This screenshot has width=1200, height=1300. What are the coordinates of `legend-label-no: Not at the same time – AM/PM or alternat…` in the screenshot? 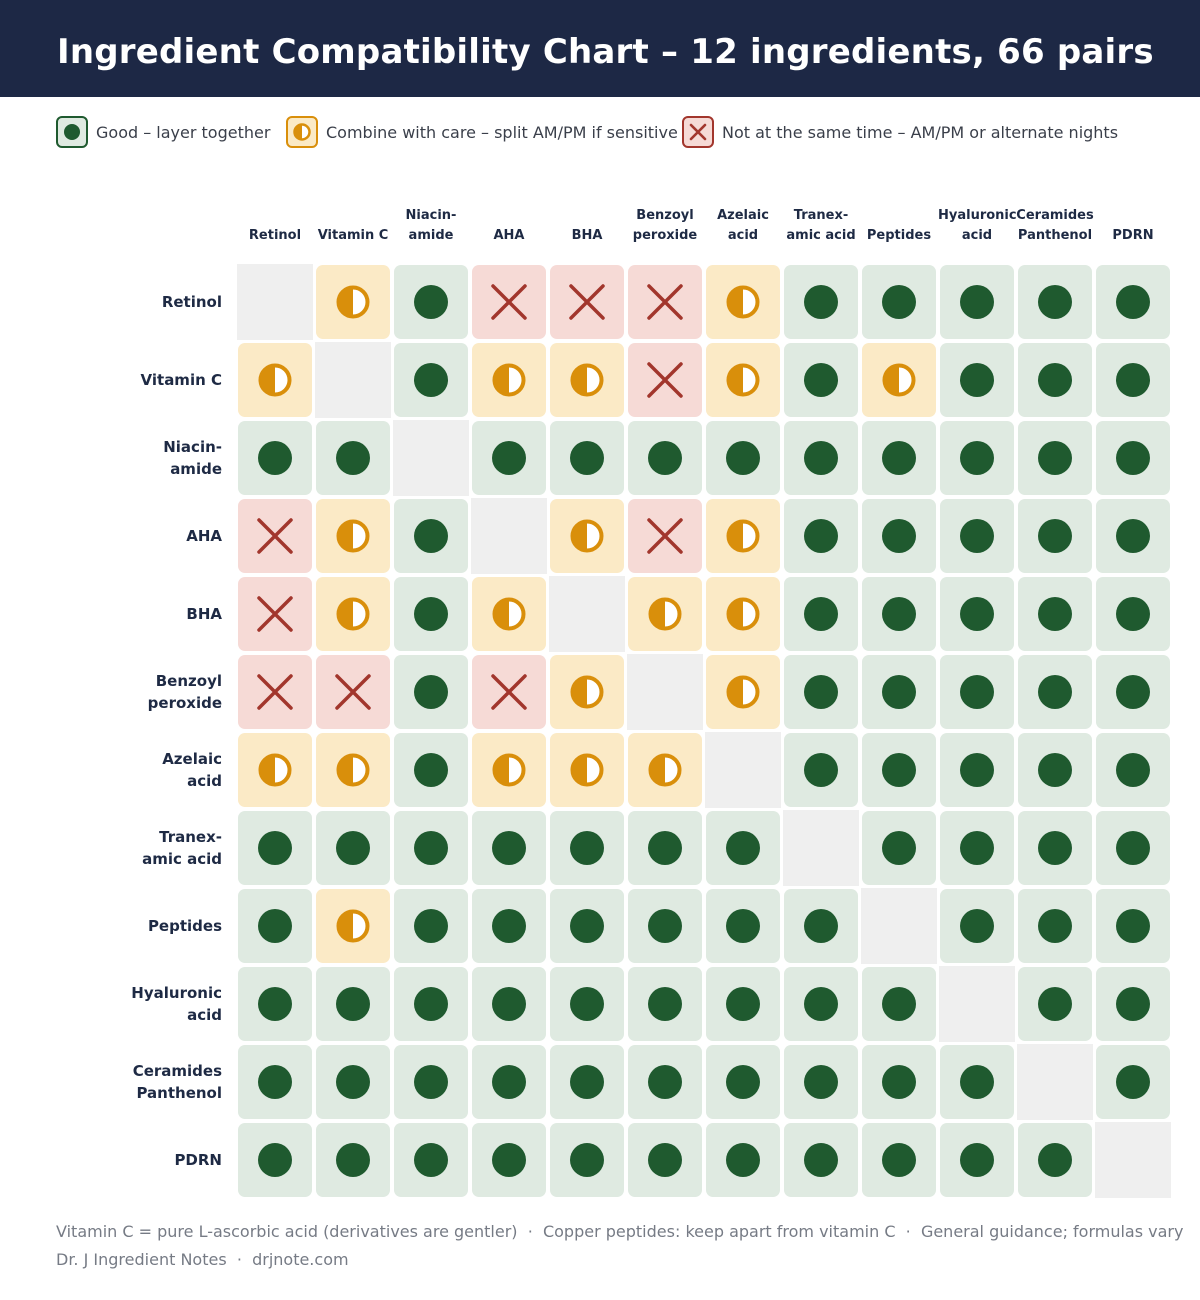 It's located at (920, 132).